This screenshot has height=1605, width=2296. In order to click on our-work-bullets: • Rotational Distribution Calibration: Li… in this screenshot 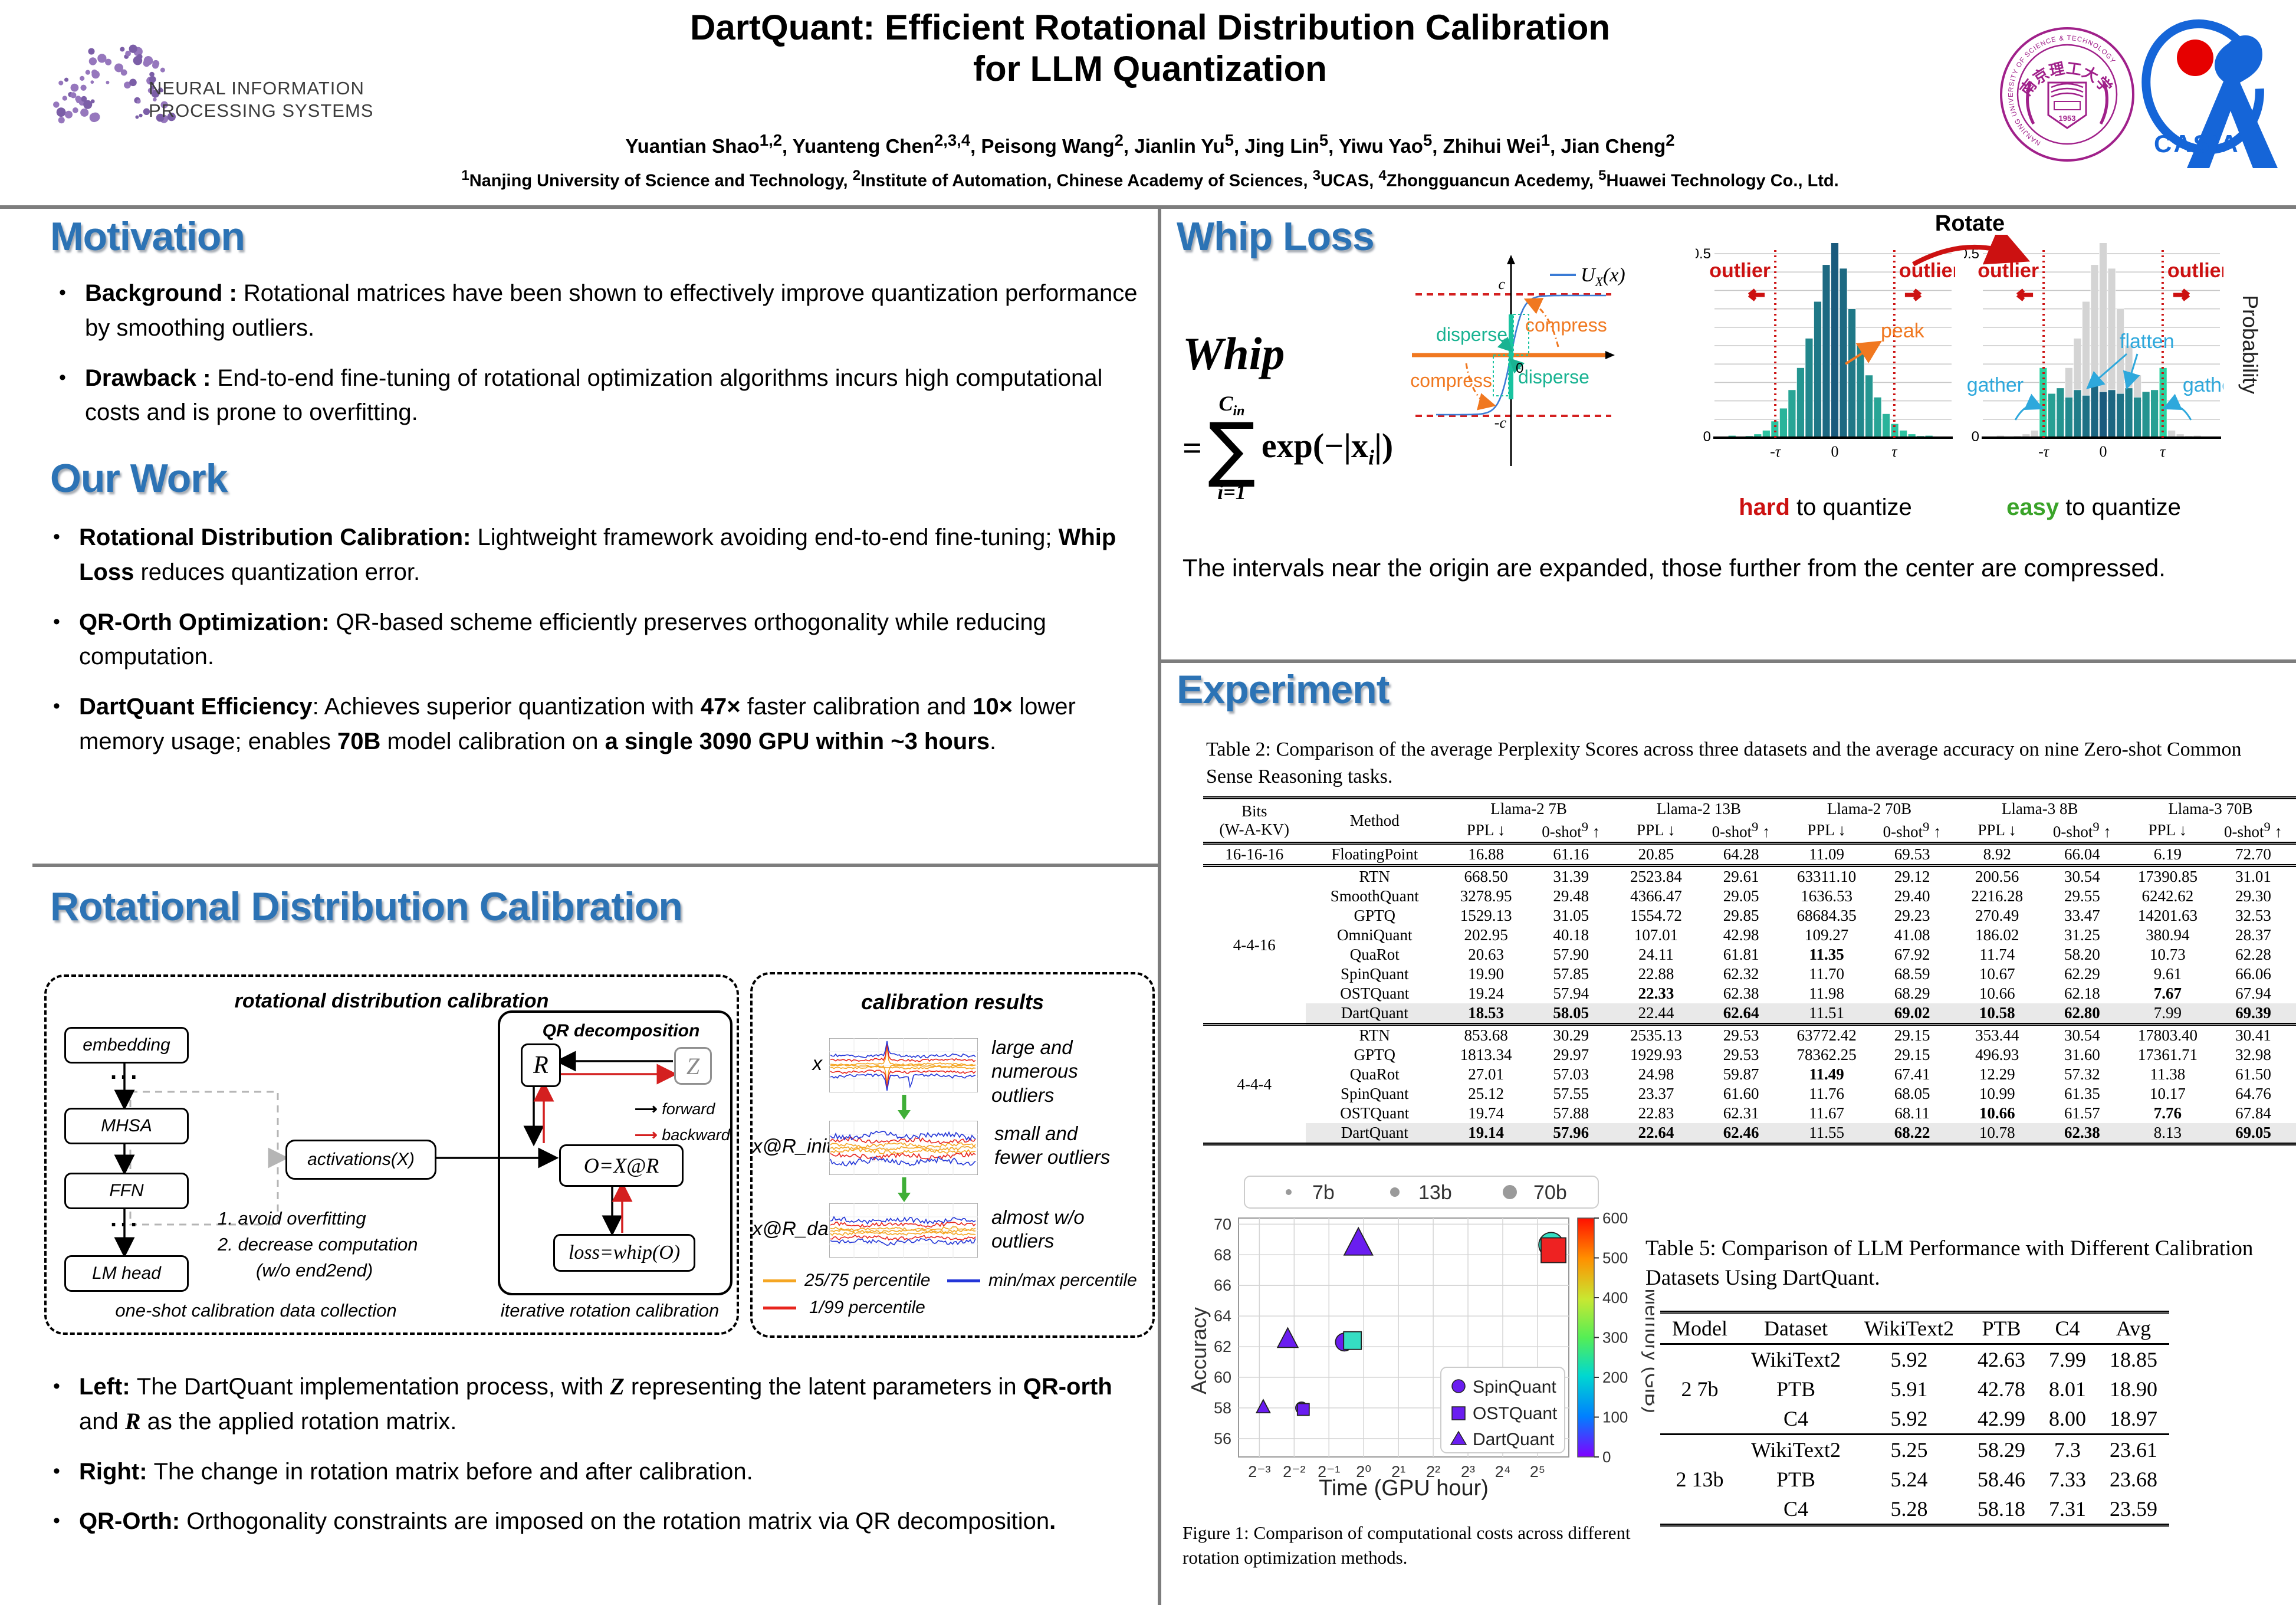, I will do `click(600, 647)`.